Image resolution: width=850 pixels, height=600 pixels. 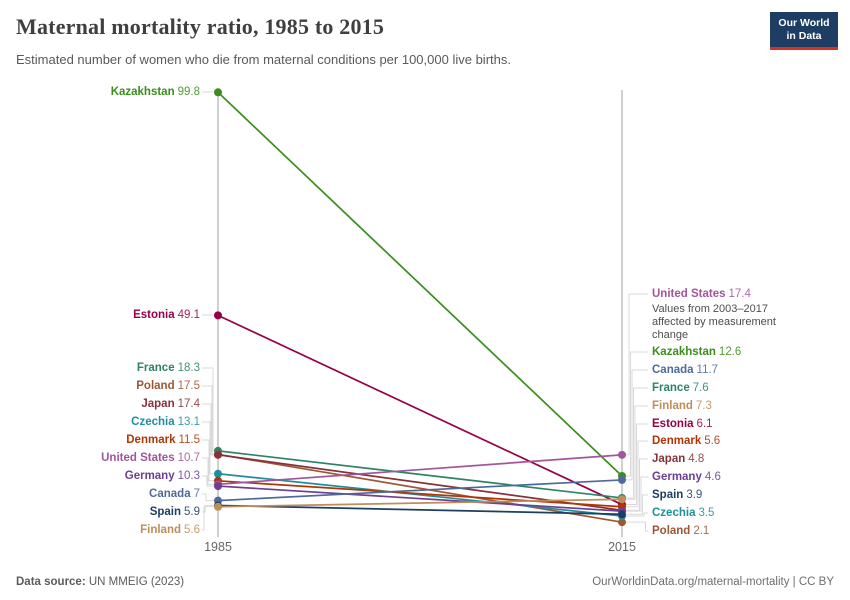 I want to click on entity-label-right-czechia: Czechia 3.5, so click(x=683, y=513).